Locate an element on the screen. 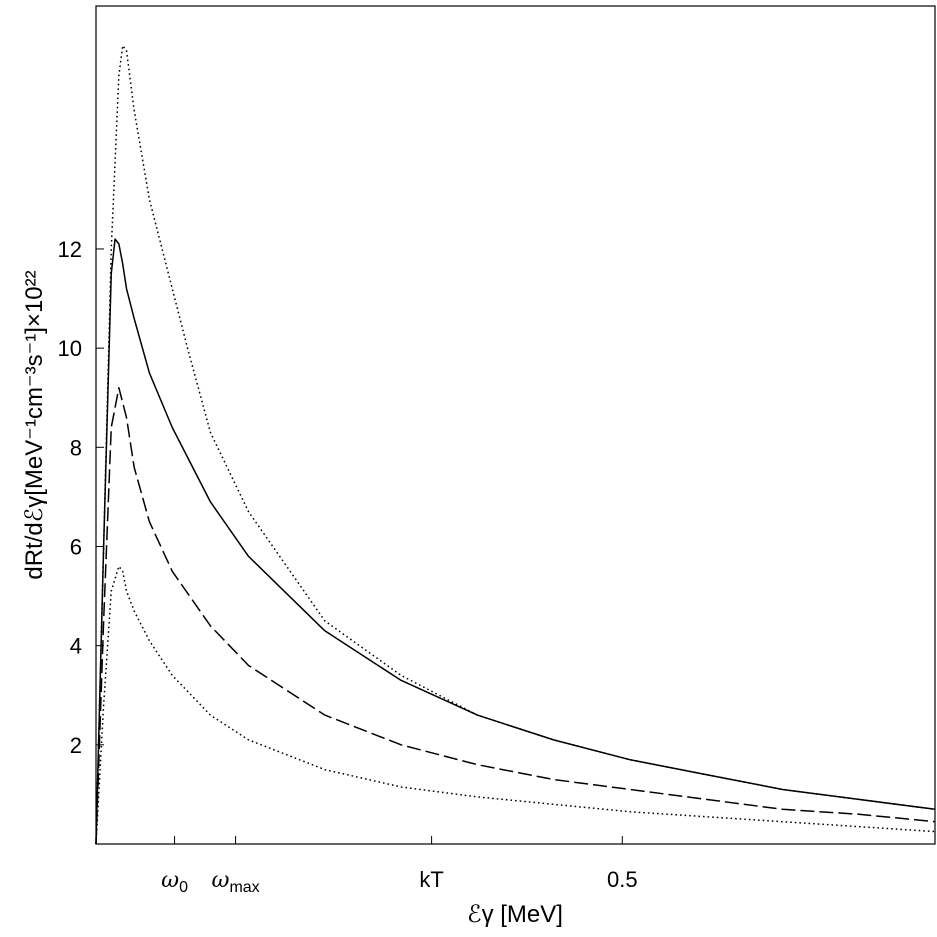 Image resolution: width=937 pixels, height=937 pixels. y-tick-label-1: 4 is located at coordinates (76, 646).